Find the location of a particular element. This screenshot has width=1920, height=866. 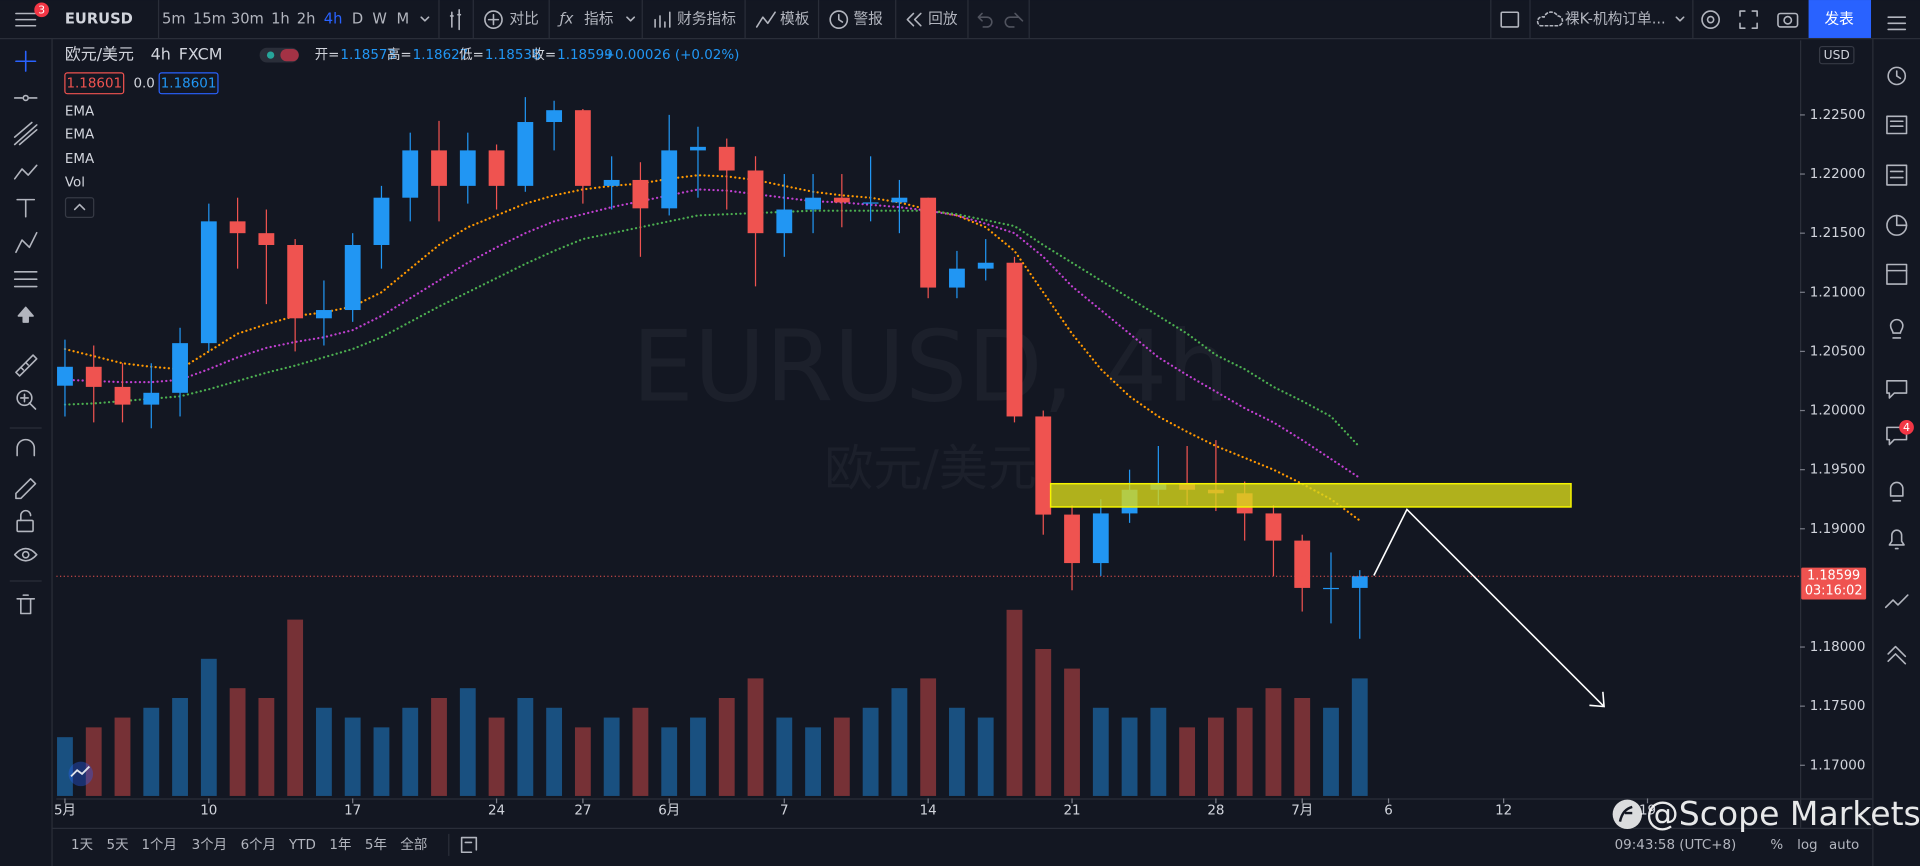

chat-button is located at coordinates (1897, 389).